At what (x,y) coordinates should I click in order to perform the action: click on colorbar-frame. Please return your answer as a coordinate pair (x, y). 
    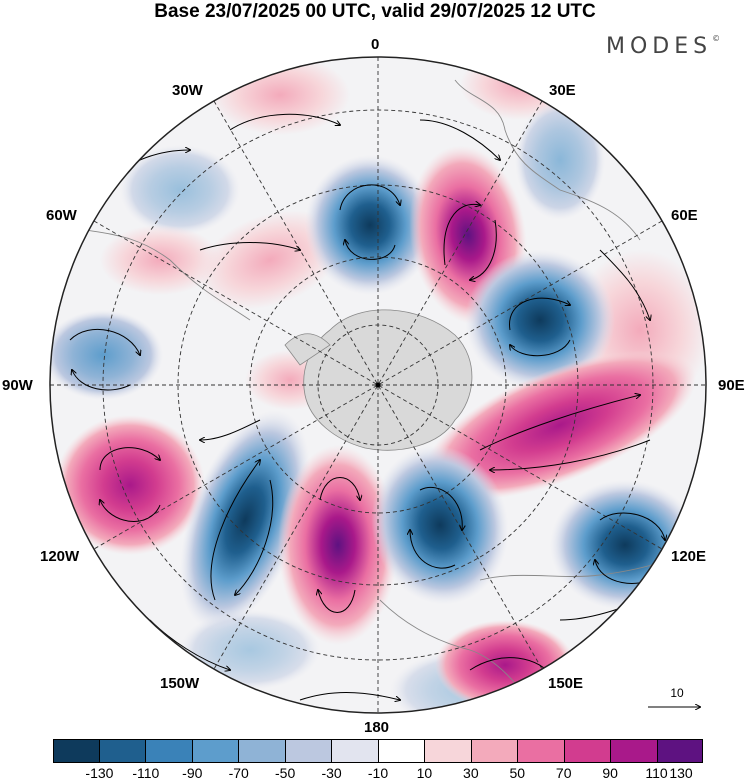
    Looking at the image, I should click on (378, 751).